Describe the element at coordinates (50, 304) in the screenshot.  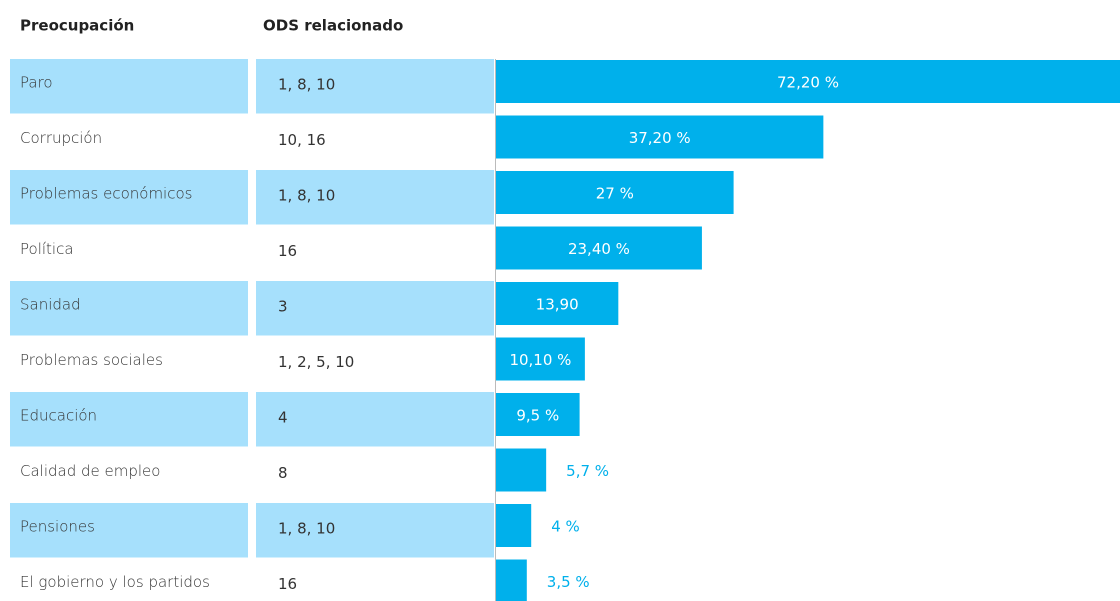
I see `category-label: Sanidad` at that location.